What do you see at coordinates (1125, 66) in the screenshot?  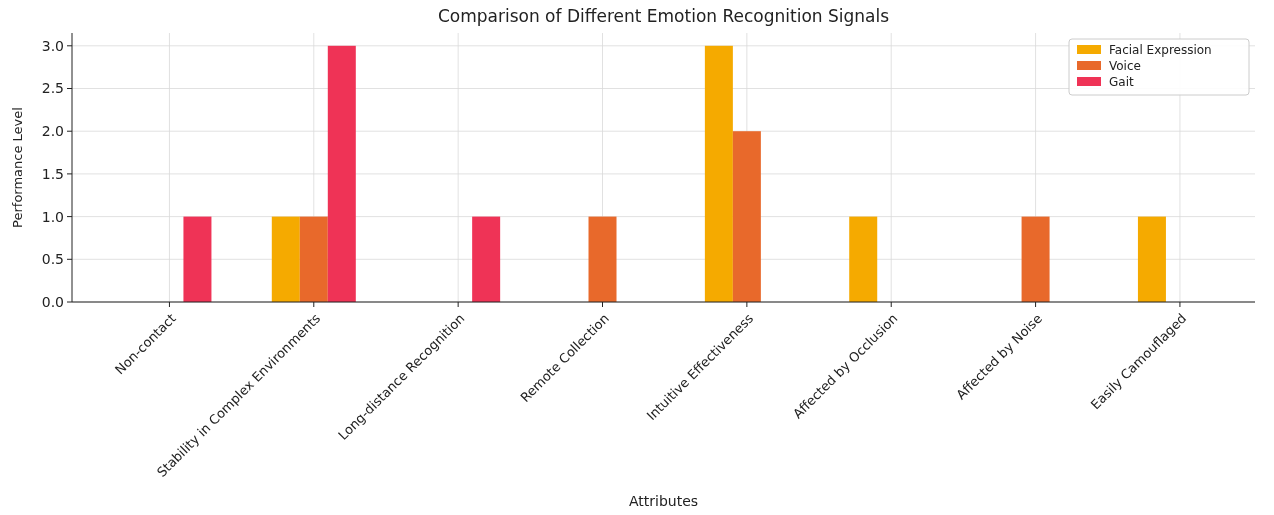 I see `legend-label: Voice` at bounding box center [1125, 66].